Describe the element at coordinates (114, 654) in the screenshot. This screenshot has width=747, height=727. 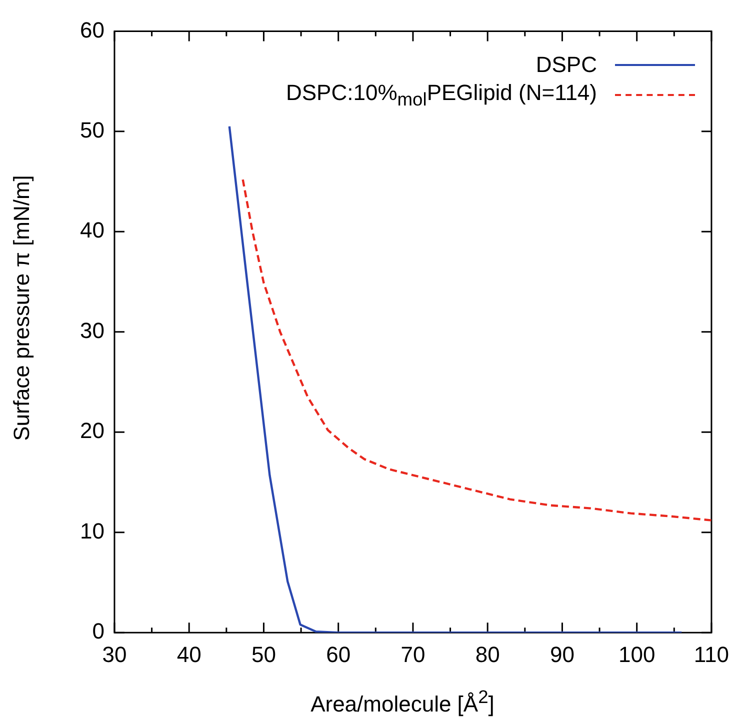
I see `x-tick-label: 30` at that location.